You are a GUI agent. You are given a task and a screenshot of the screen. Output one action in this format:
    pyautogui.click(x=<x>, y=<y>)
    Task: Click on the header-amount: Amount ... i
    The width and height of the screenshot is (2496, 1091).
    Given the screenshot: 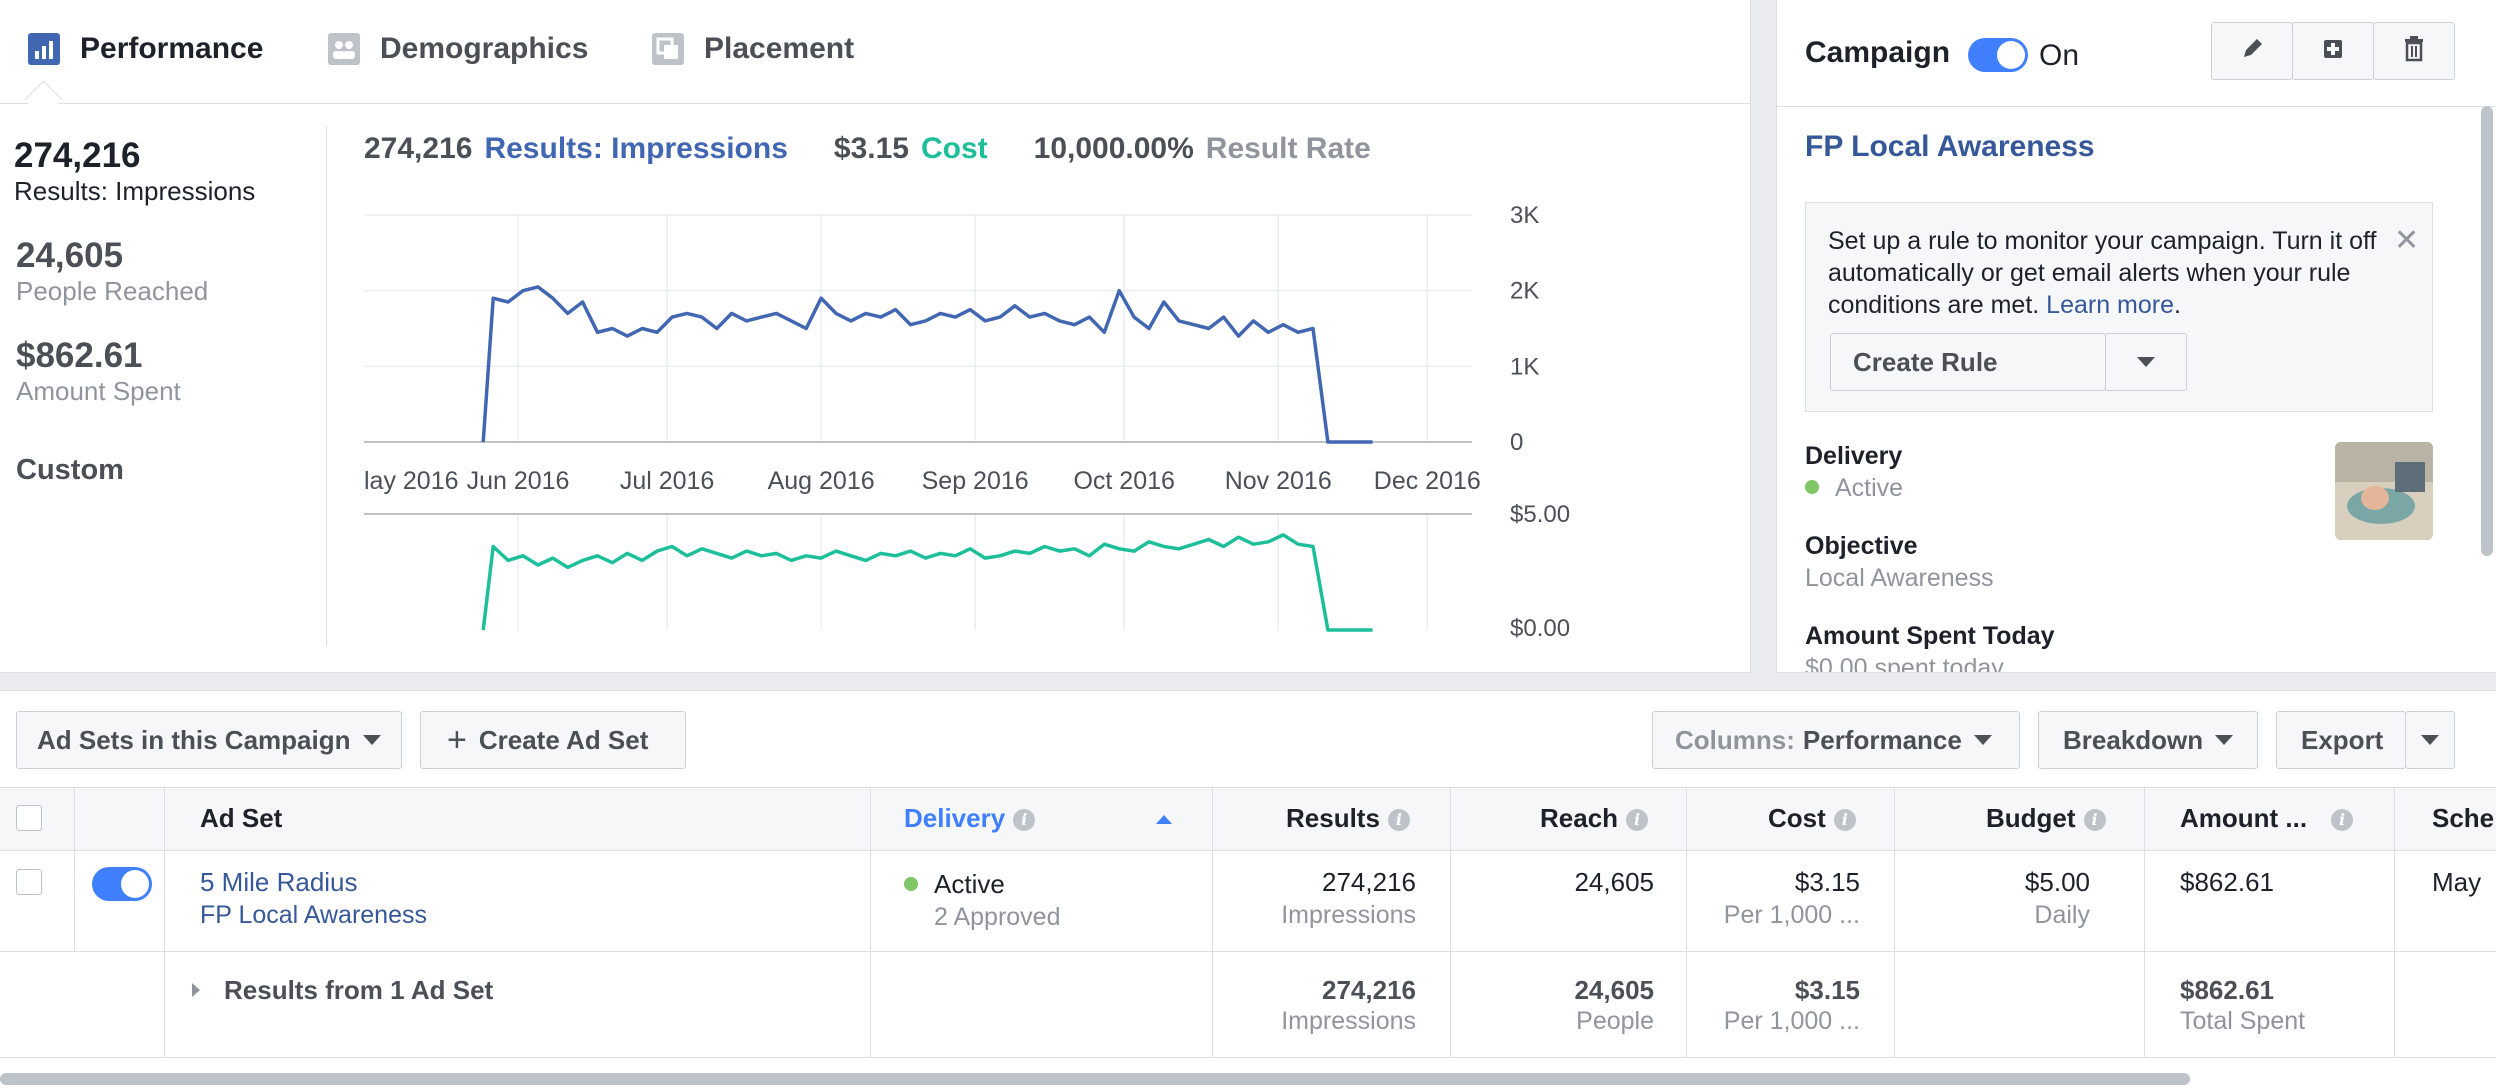 What is the action you would take?
    pyautogui.click(x=2267, y=818)
    